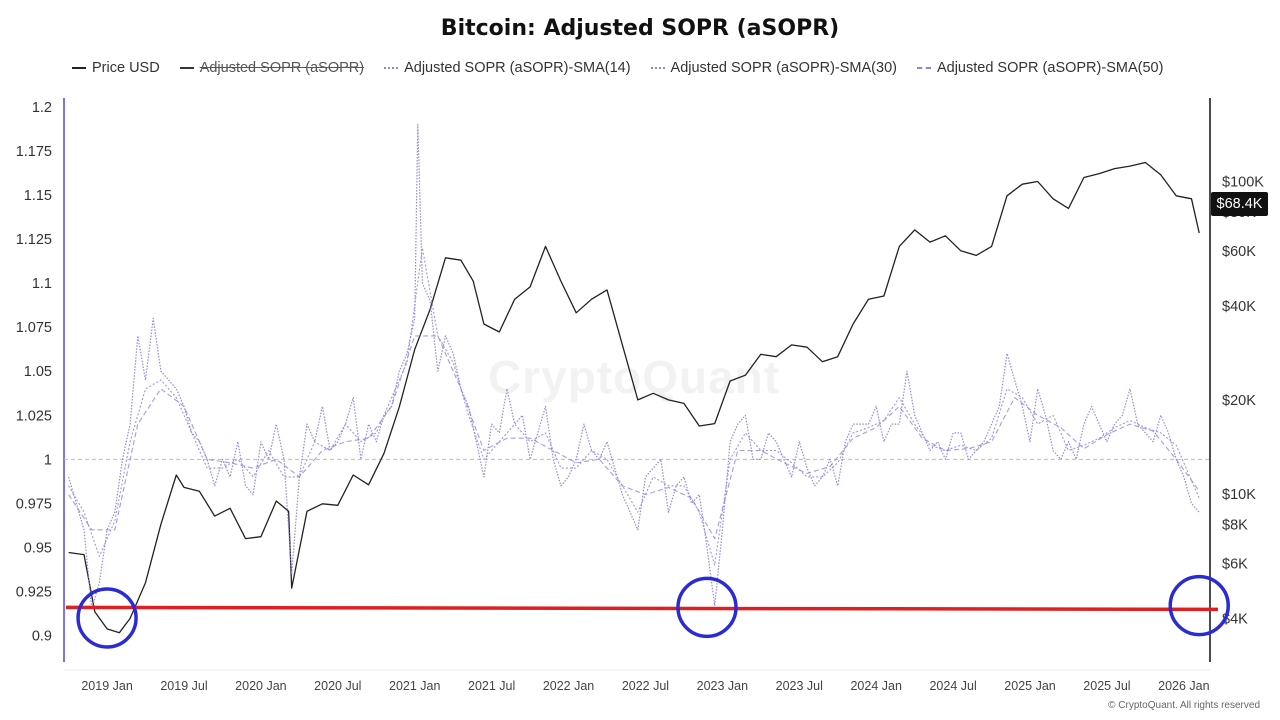 Image resolution: width=1280 pixels, height=720 pixels. What do you see at coordinates (337, 686) in the screenshot?
I see `x-tick-label: 2020 Jul` at bounding box center [337, 686].